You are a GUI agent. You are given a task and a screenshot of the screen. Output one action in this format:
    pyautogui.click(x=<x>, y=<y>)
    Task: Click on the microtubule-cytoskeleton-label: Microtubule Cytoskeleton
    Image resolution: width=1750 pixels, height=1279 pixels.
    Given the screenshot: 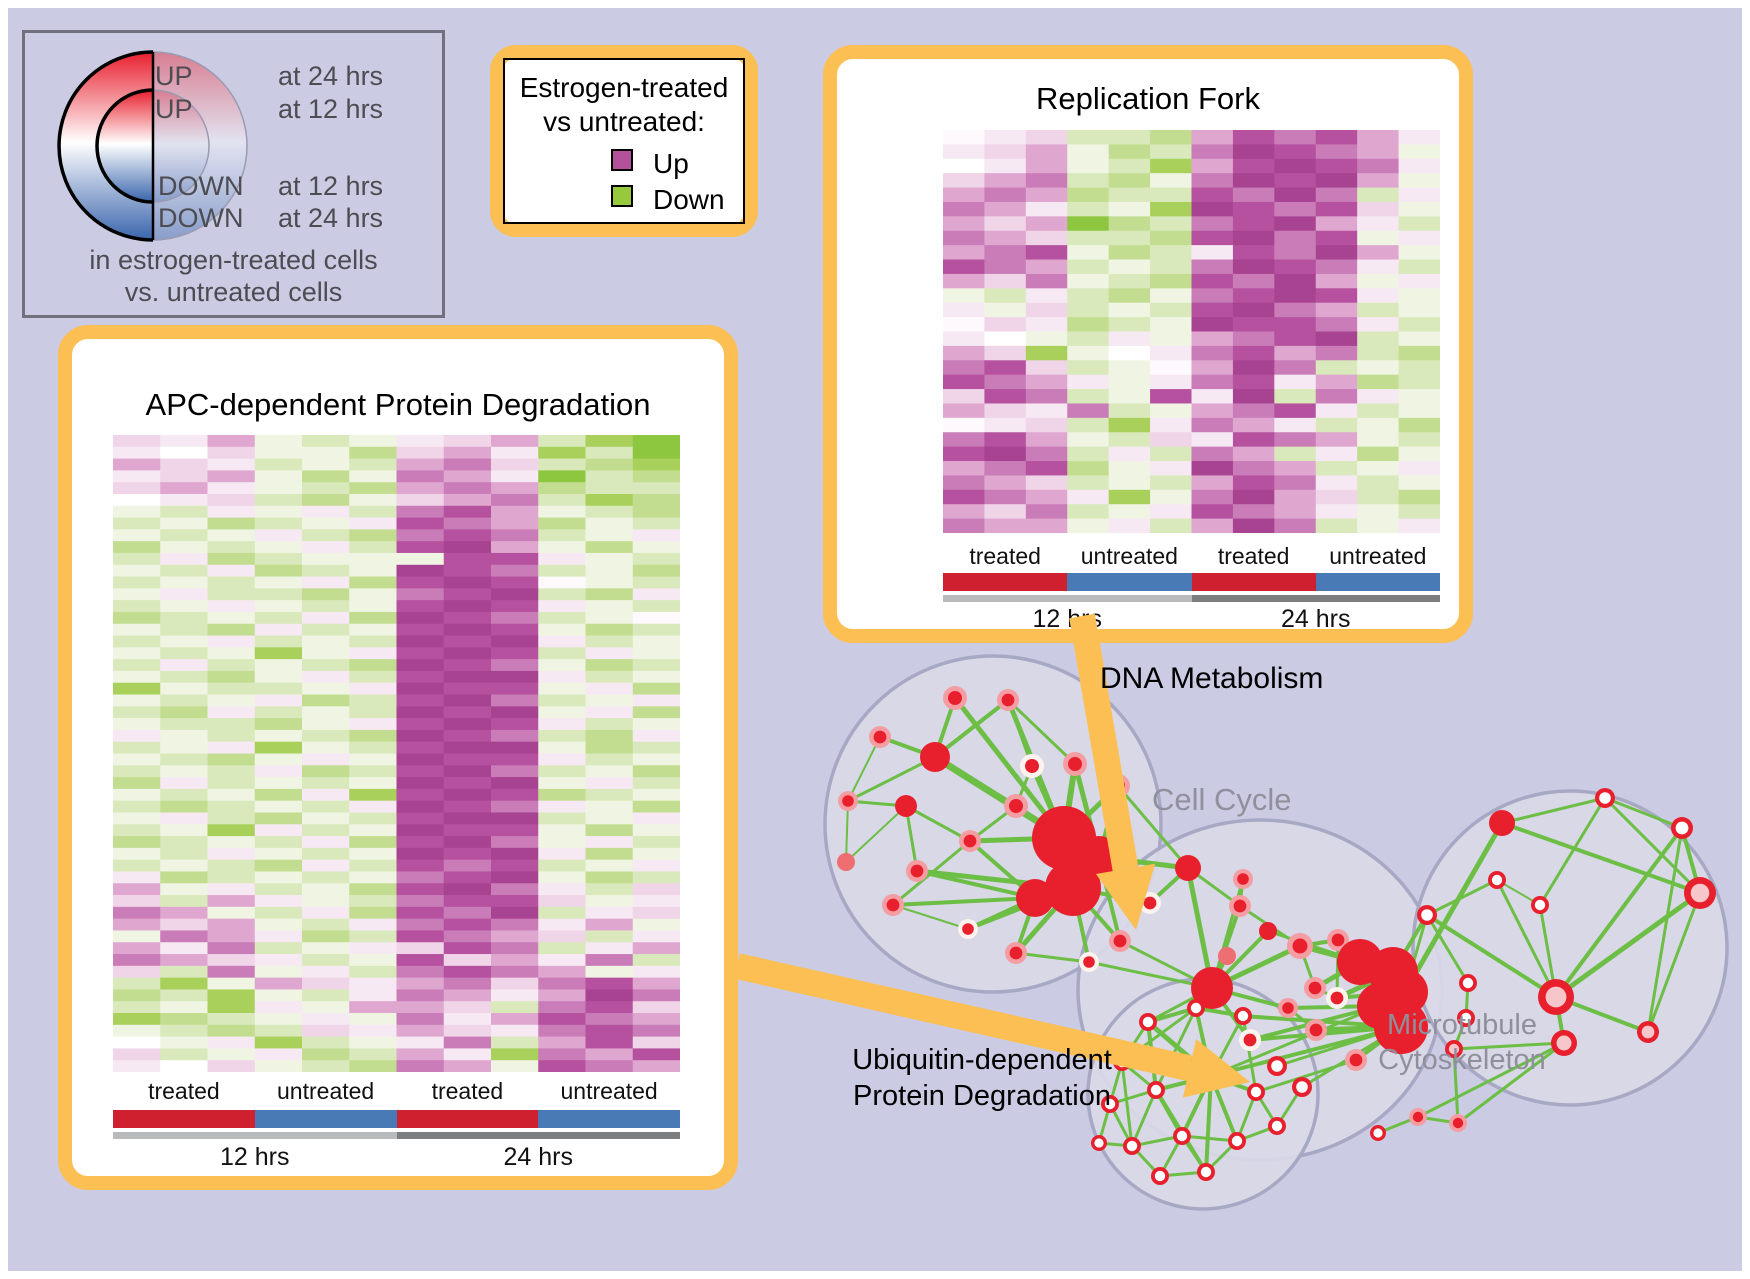 What is the action you would take?
    pyautogui.click(x=1462, y=1043)
    